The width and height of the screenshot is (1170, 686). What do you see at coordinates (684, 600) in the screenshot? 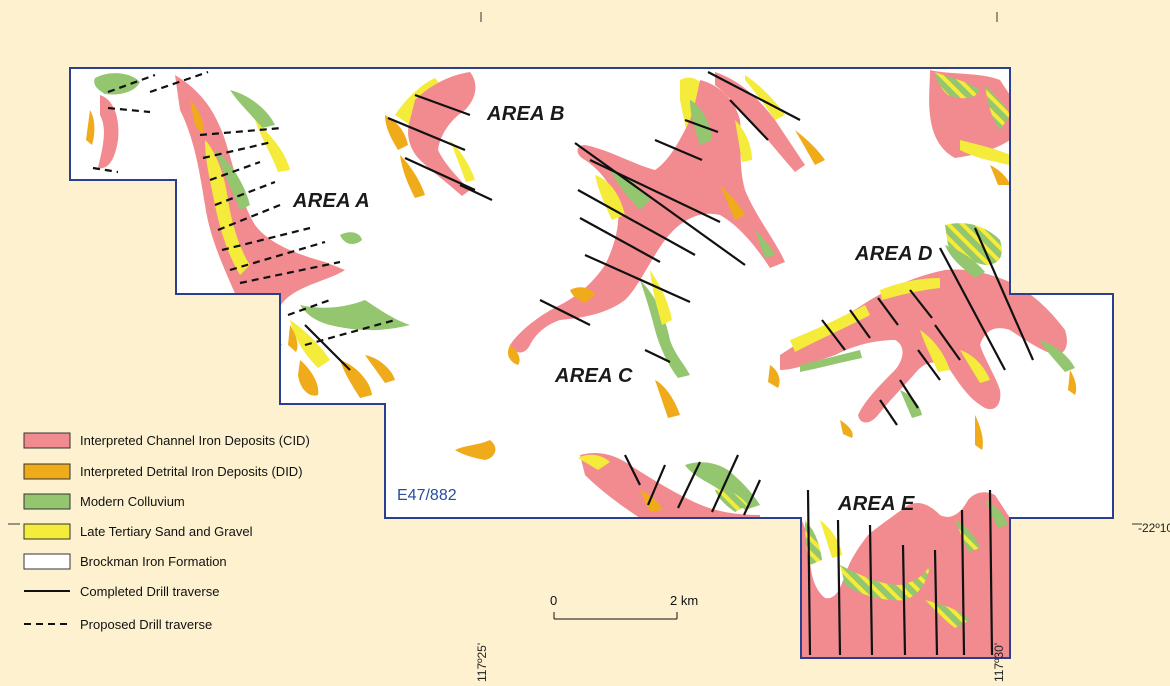
I see `scale-end-label: 2 km` at bounding box center [684, 600].